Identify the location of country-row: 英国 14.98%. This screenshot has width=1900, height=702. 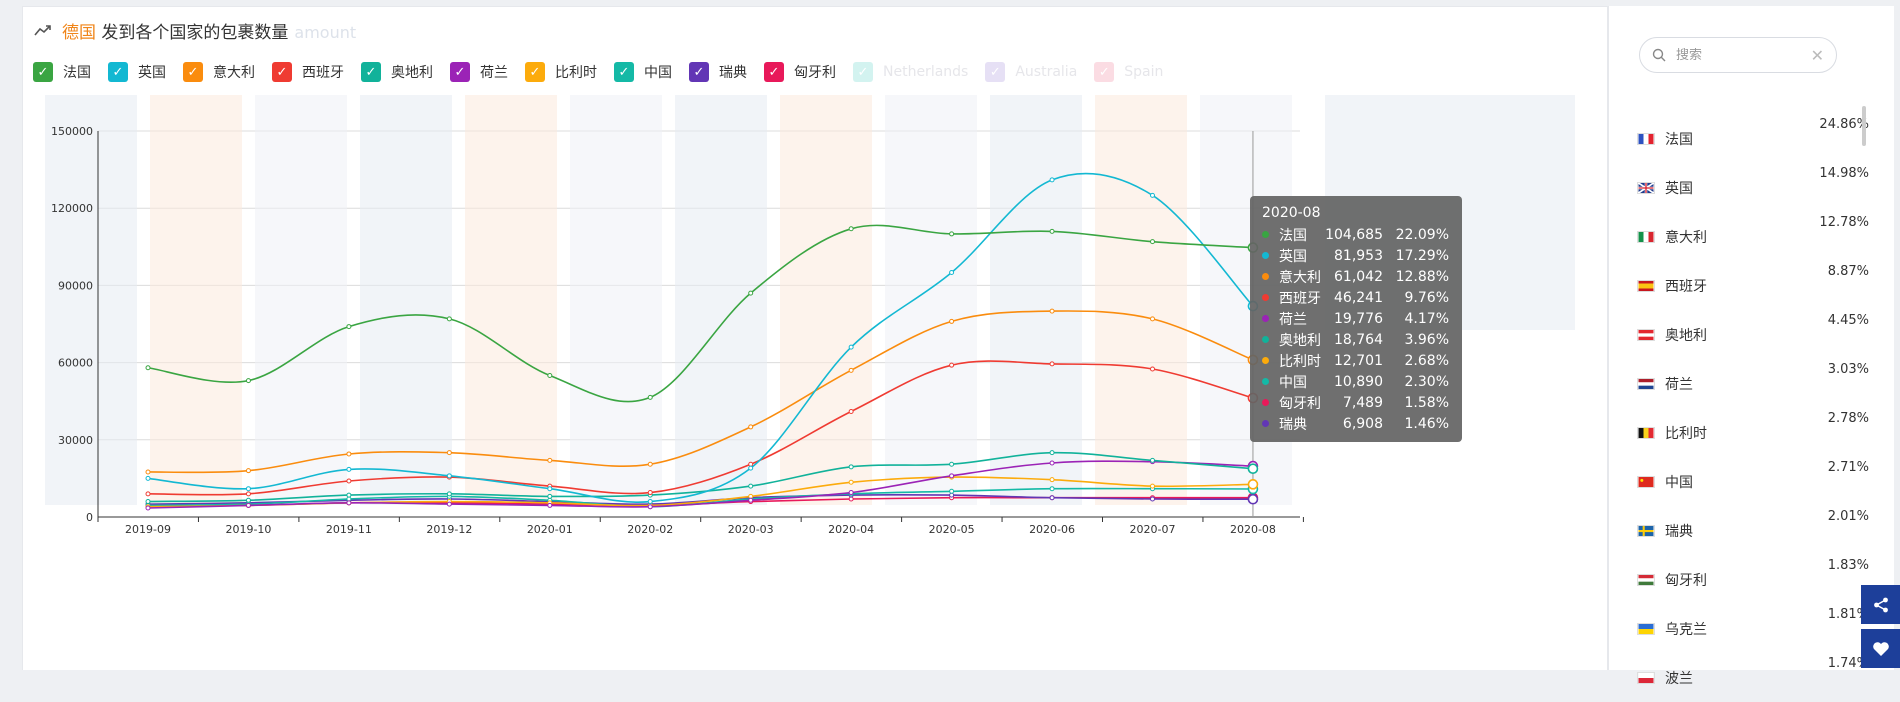
(1753, 187).